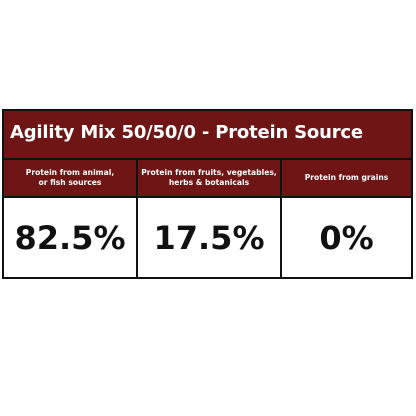 This screenshot has height=416, width=416. Describe the element at coordinates (346, 237) in the screenshot. I see `percentage-value: 0%` at that location.